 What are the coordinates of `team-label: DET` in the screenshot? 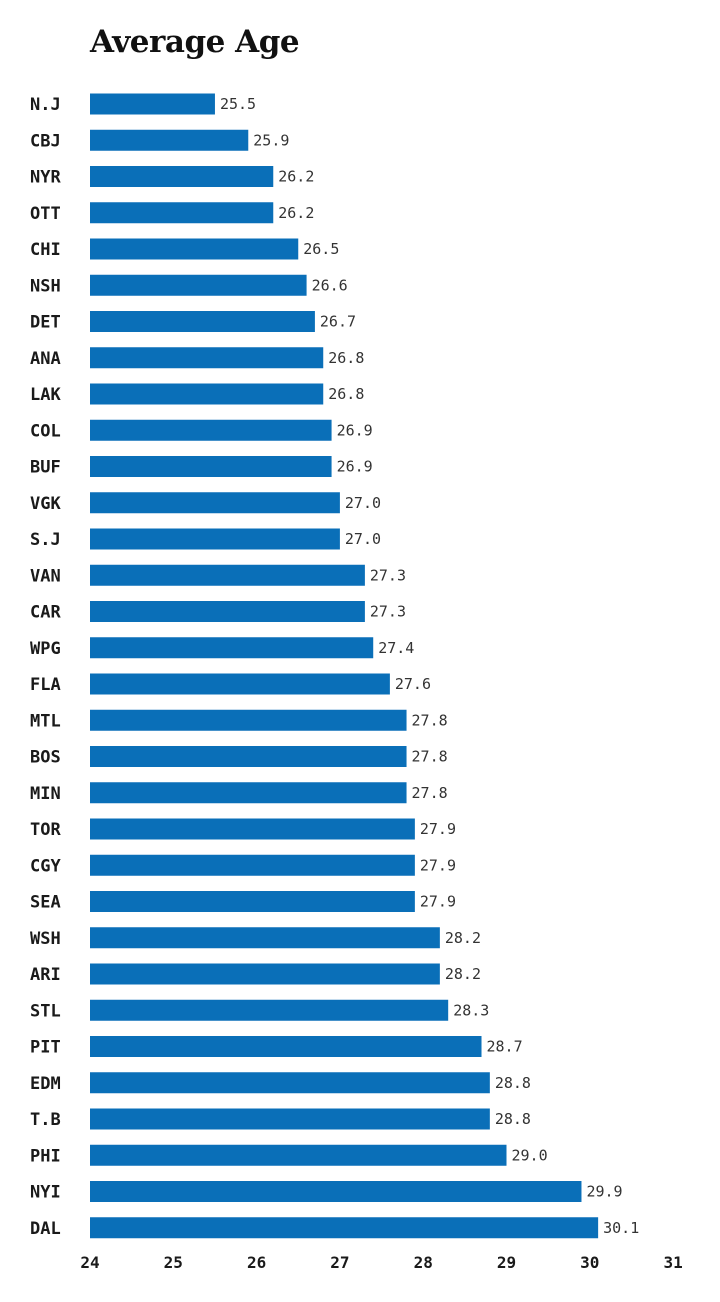 It's located at (45, 323).